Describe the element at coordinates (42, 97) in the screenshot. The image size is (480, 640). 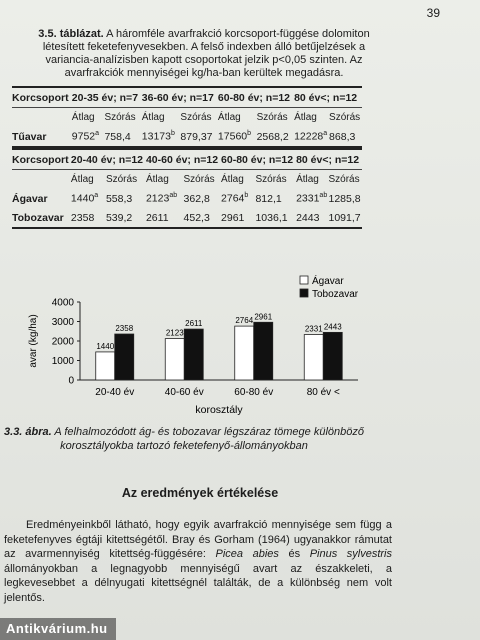
I see `header-label-cell: Korcsoport` at that location.